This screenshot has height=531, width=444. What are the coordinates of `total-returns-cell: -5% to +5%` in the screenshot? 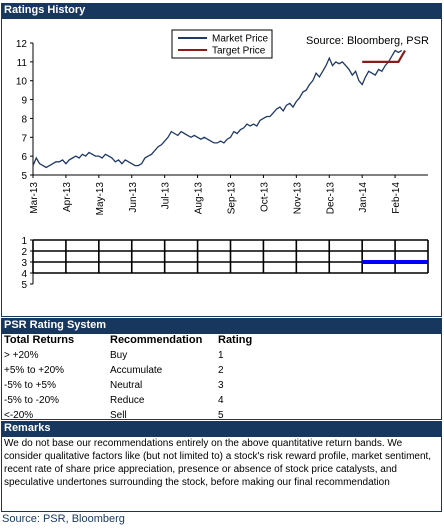 It's located at (30, 385).